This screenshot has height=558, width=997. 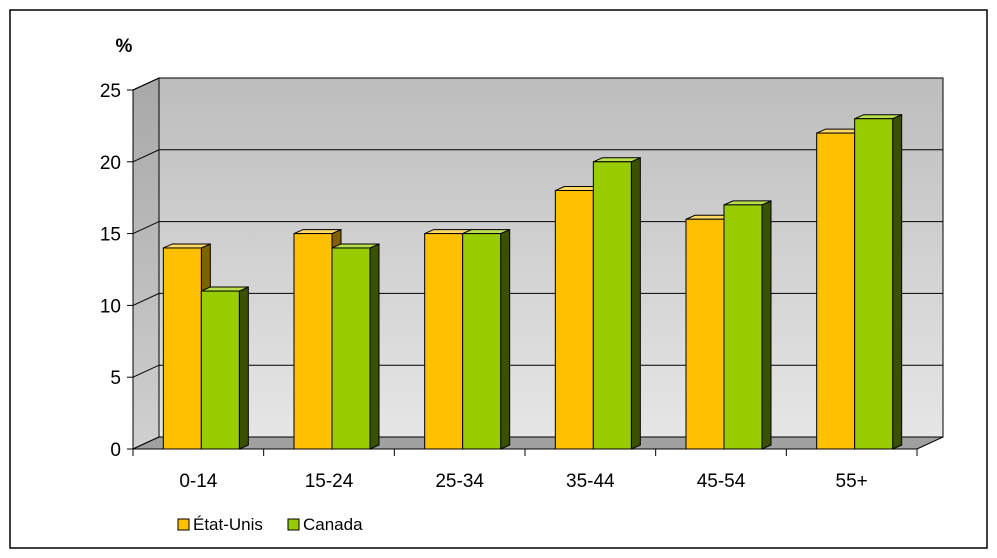 I want to click on y-tick-label: 5, so click(x=115, y=378).